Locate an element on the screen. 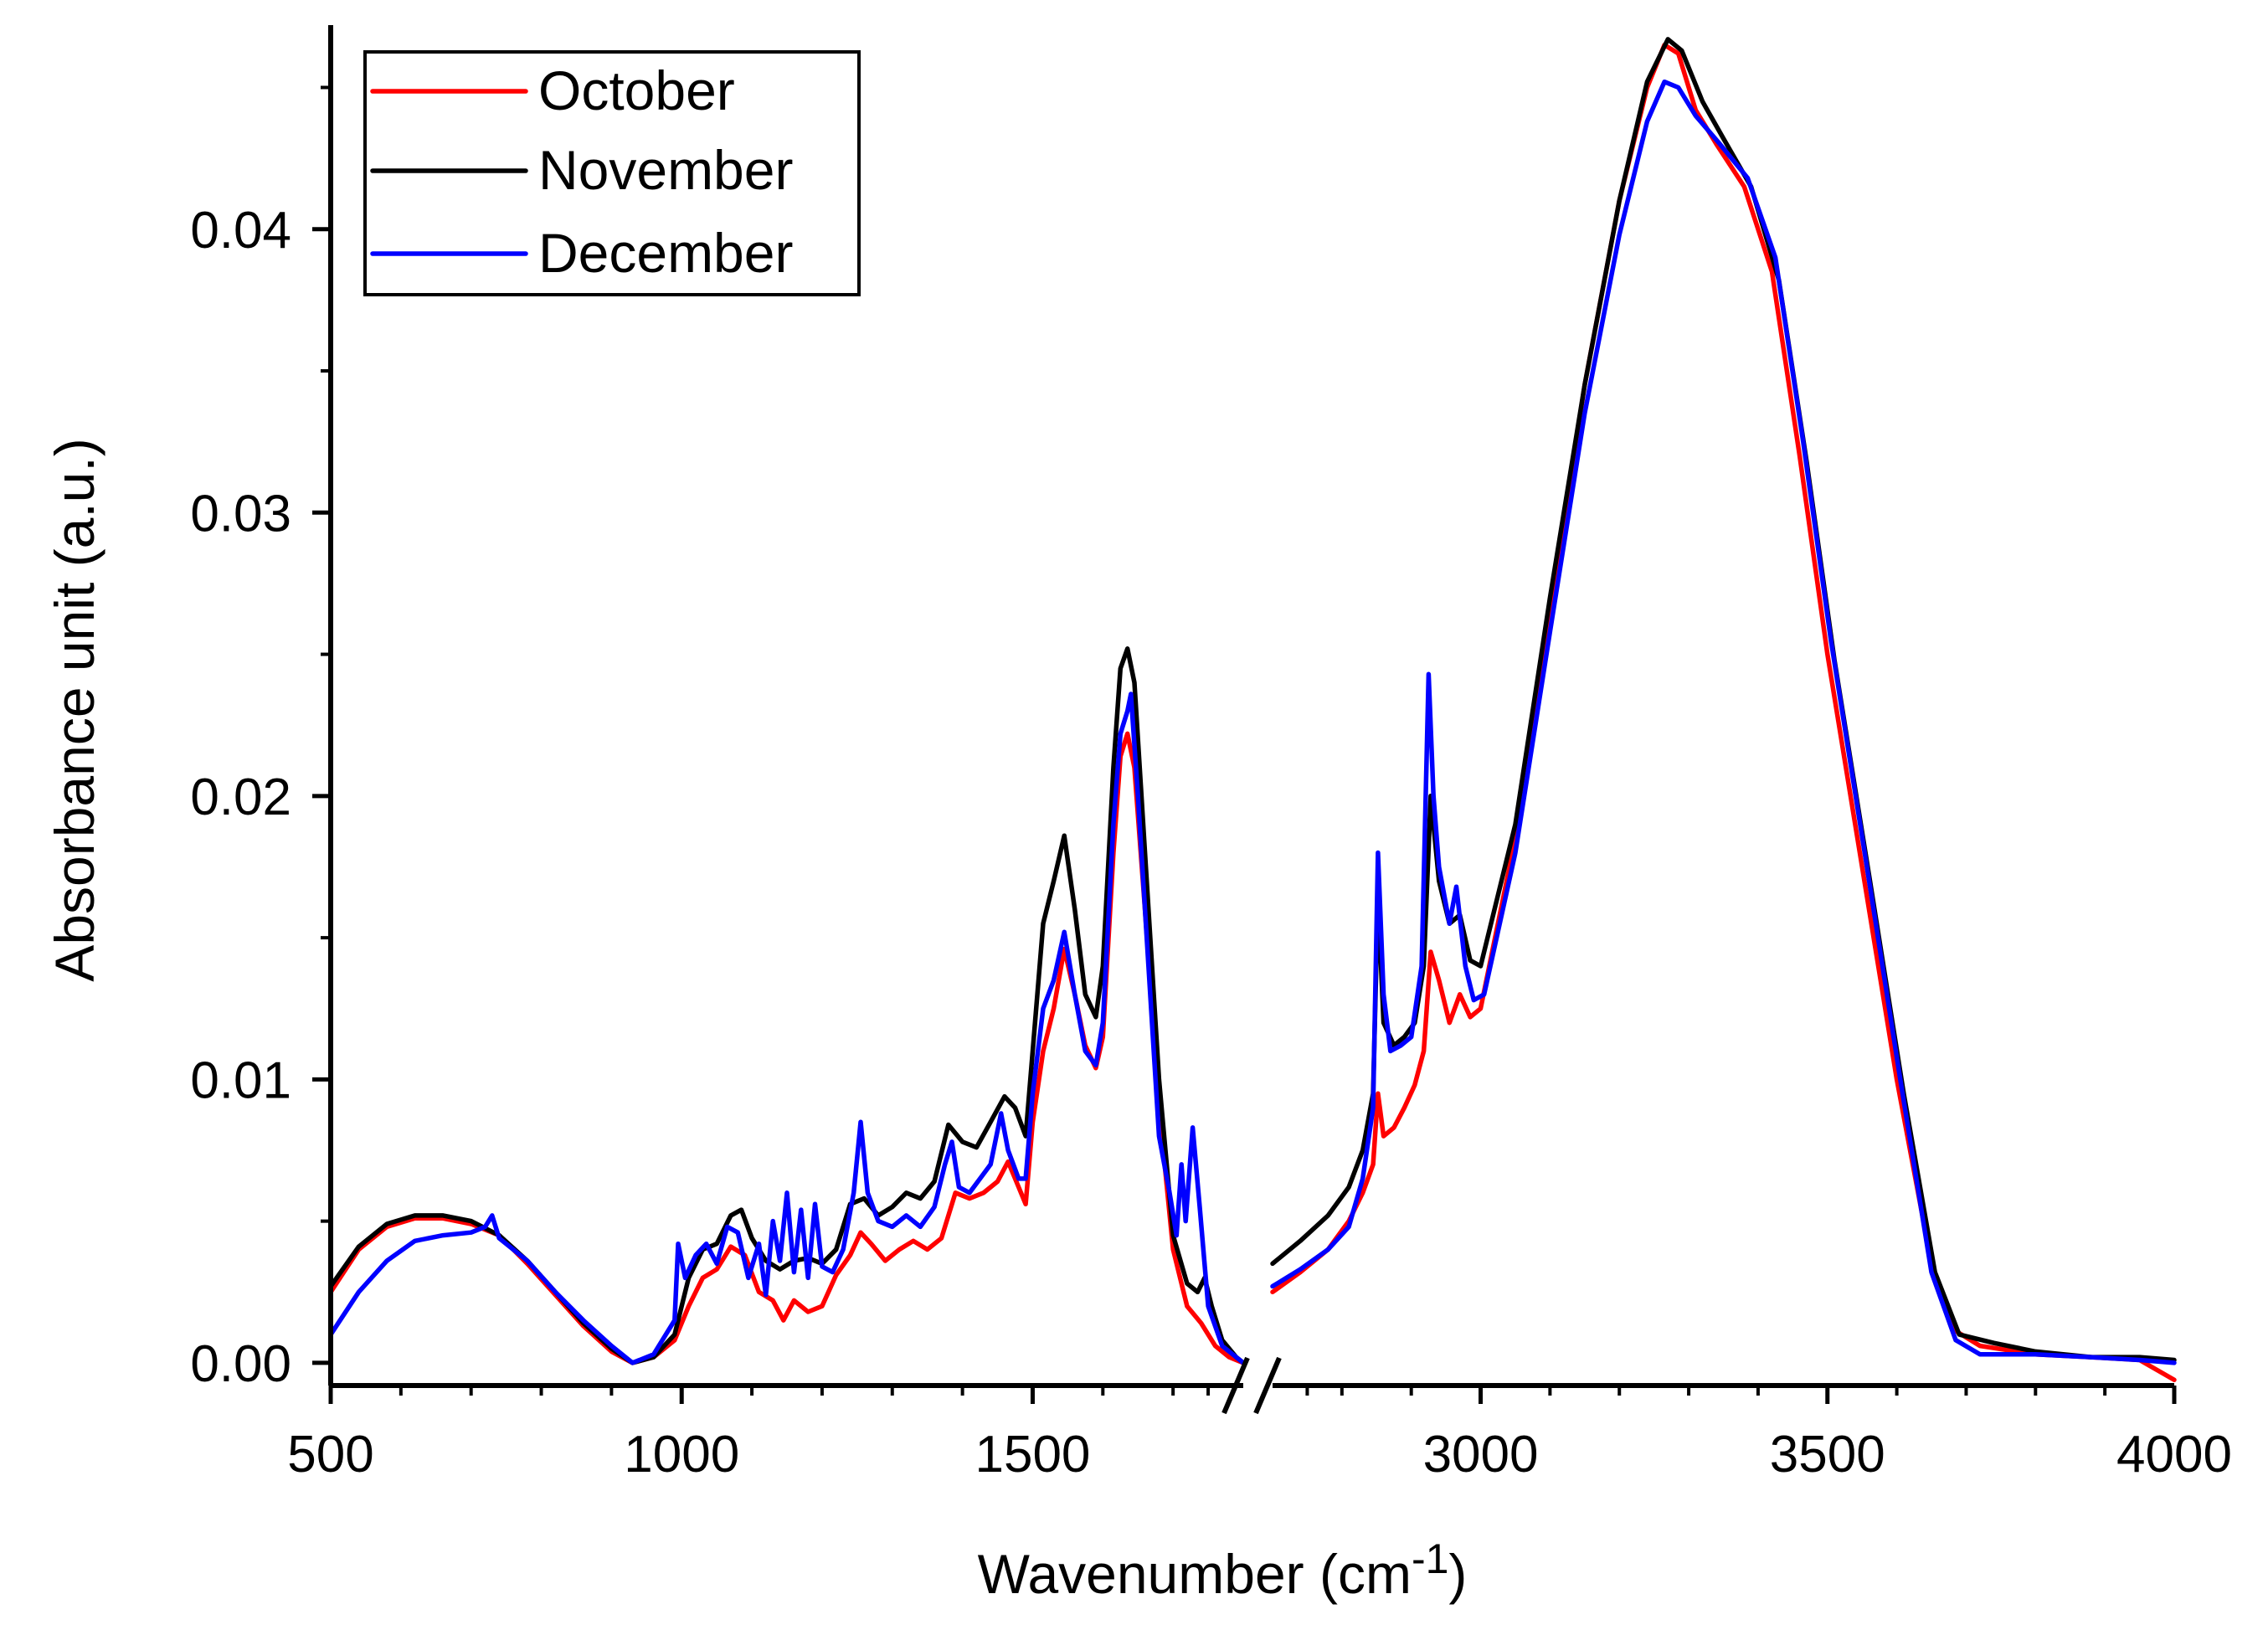  legend-label-december: December is located at coordinates (665, 253).